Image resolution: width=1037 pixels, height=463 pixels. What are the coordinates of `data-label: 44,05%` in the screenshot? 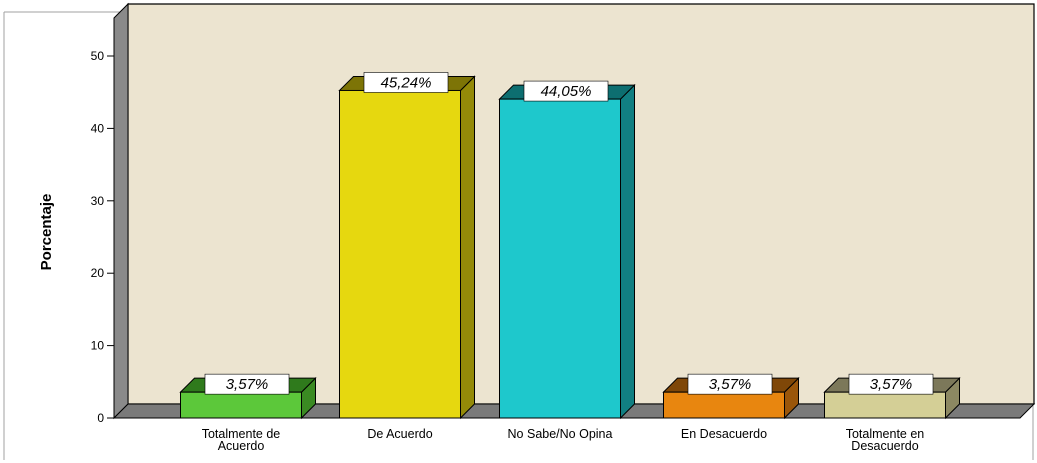 It's located at (566, 91).